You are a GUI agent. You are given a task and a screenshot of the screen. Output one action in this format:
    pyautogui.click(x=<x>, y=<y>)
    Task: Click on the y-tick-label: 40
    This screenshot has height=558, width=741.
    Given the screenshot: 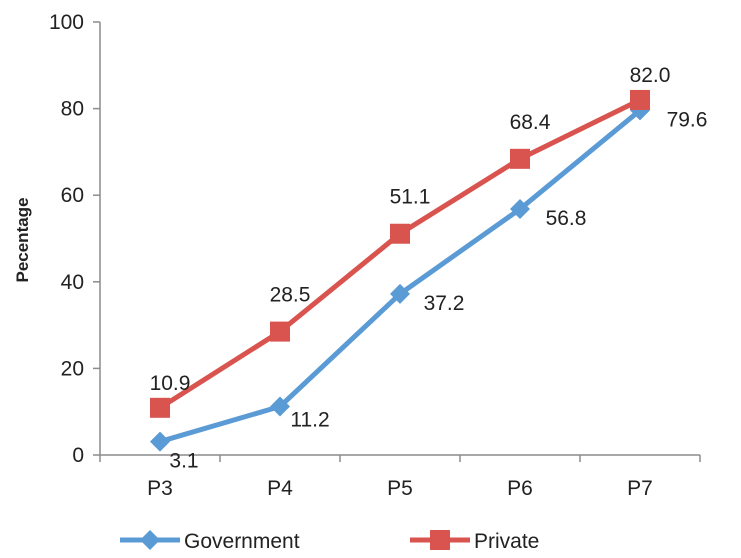 What is the action you would take?
    pyautogui.click(x=72, y=282)
    